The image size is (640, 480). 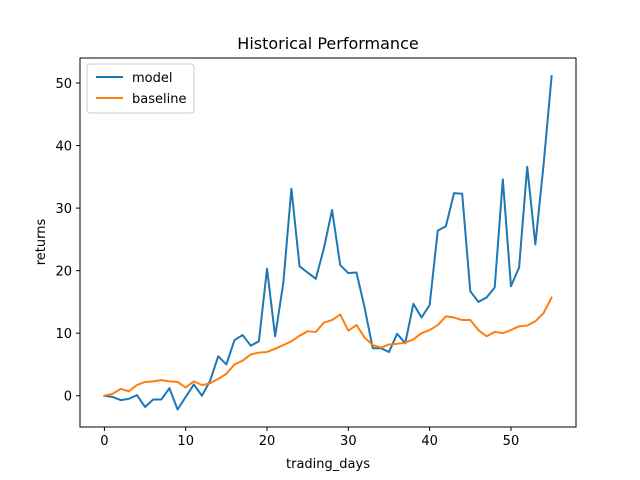 I want to click on chart-title: Historical Performance, so click(x=327, y=43).